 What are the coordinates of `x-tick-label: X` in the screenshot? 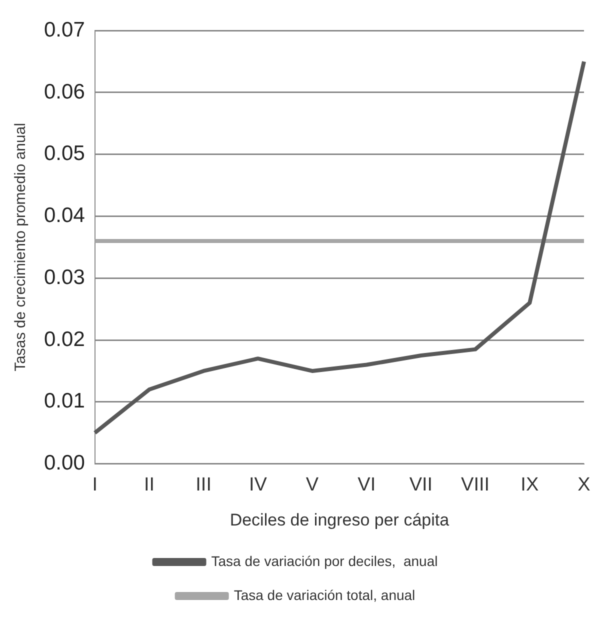 It's located at (584, 485).